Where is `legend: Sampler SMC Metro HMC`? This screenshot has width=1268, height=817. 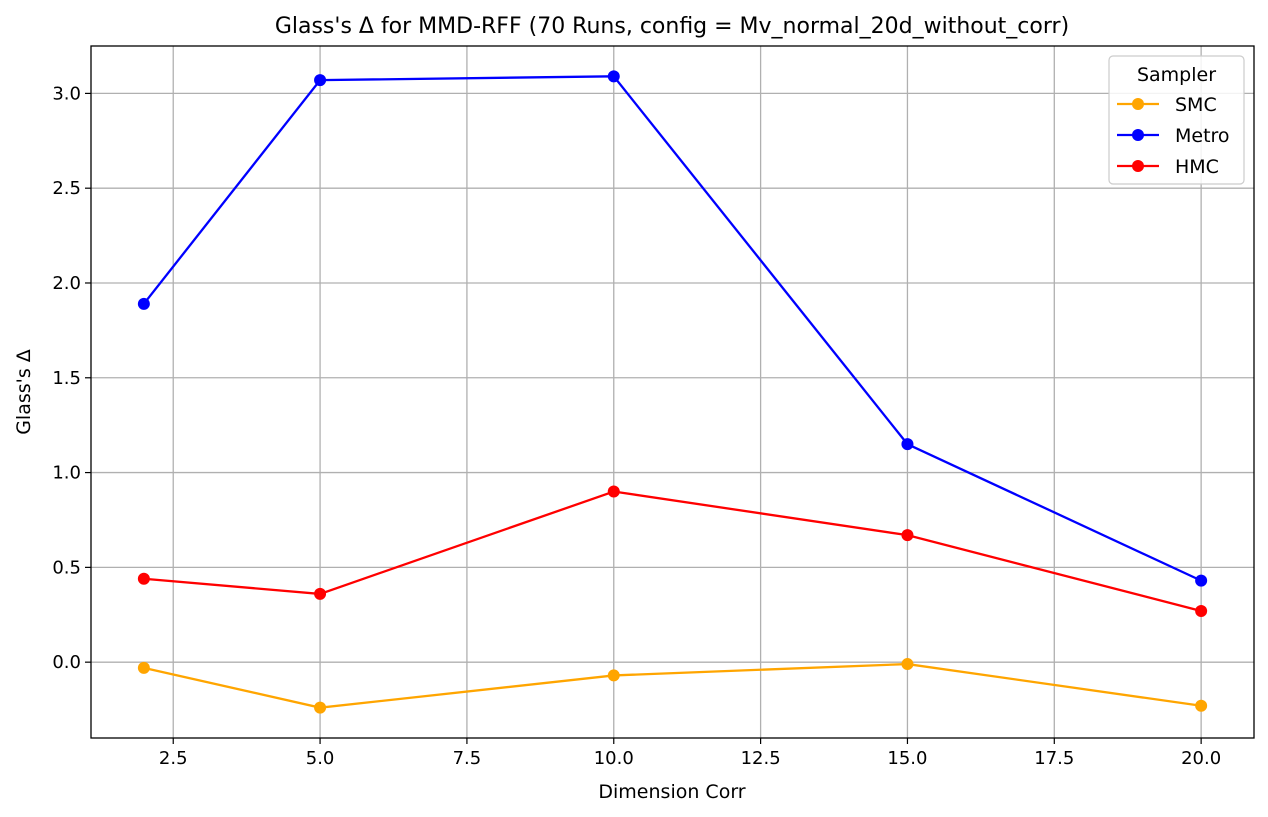 legend: Sampler SMC Metro HMC is located at coordinates (1176, 120).